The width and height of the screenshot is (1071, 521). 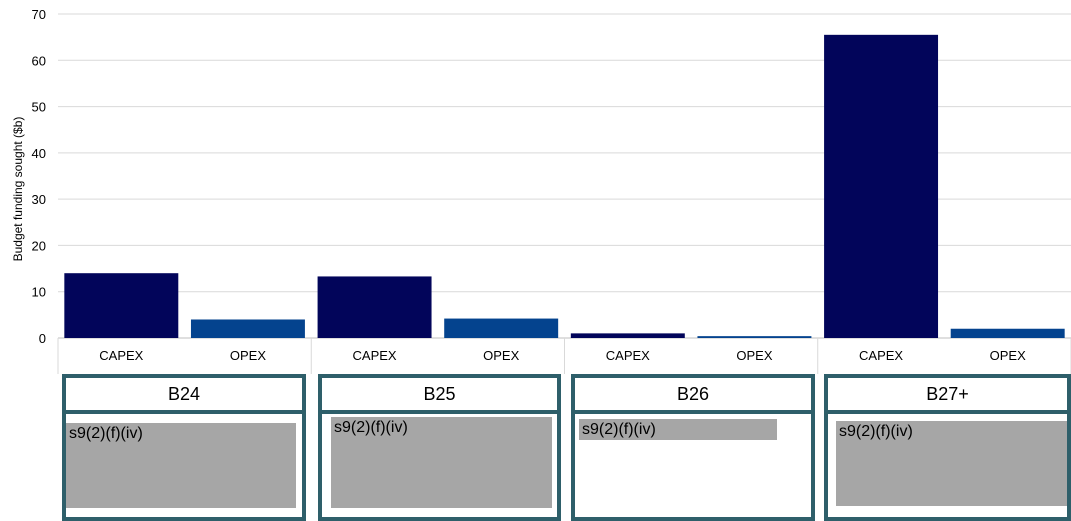 What do you see at coordinates (1007, 333) in the screenshot?
I see `bar-opex-b27plus` at bounding box center [1007, 333].